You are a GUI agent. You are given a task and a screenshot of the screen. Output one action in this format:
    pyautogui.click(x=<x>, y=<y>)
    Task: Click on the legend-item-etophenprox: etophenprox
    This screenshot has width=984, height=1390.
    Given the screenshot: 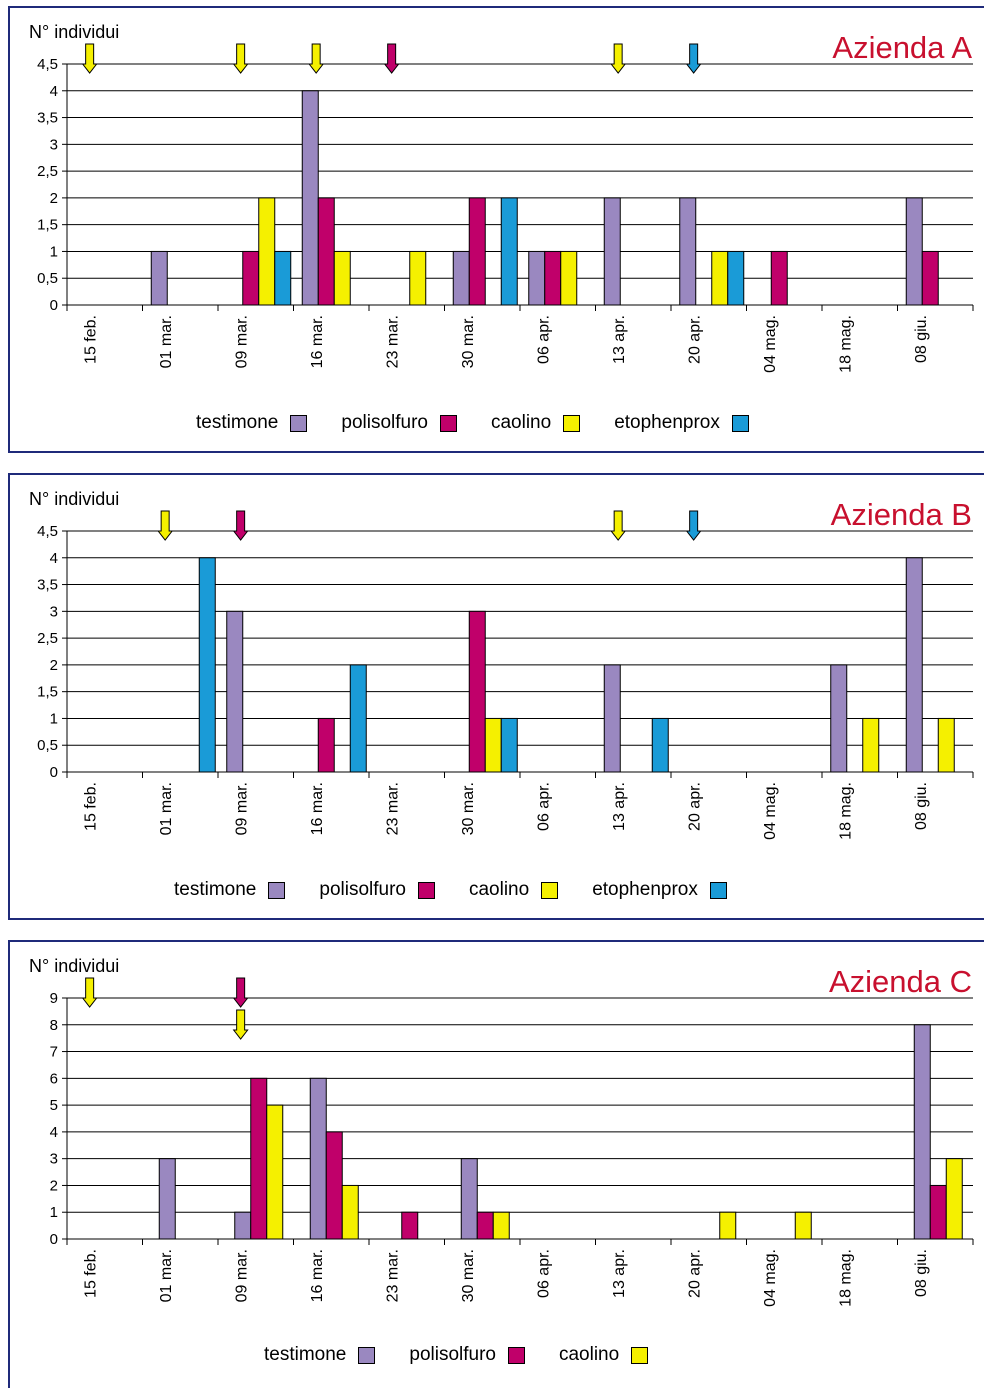 What is the action you would take?
    pyautogui.click(x=659, y=890)
    